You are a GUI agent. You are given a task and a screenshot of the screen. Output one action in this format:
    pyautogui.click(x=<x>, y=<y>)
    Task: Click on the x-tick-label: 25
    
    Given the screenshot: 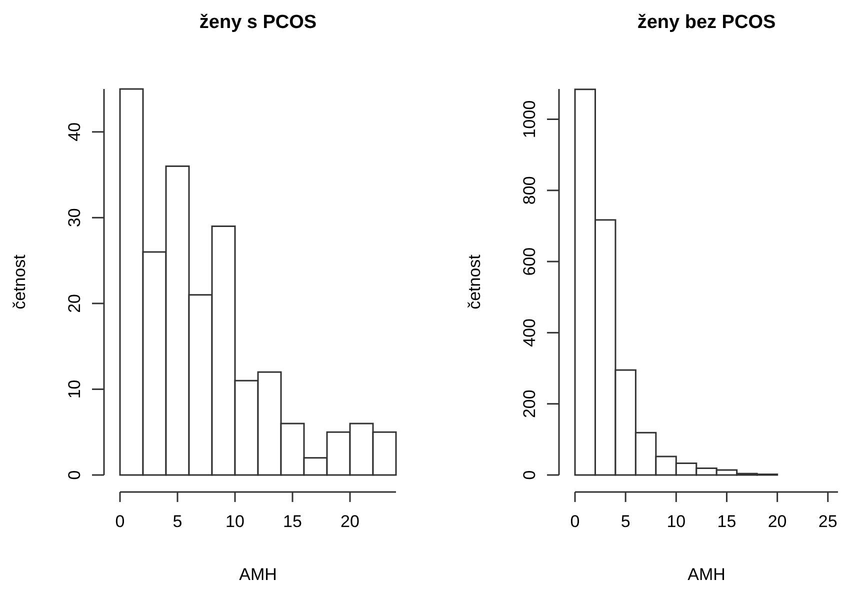 What is the action you would take?
    pyautogui.click(x=828, y=521)
    